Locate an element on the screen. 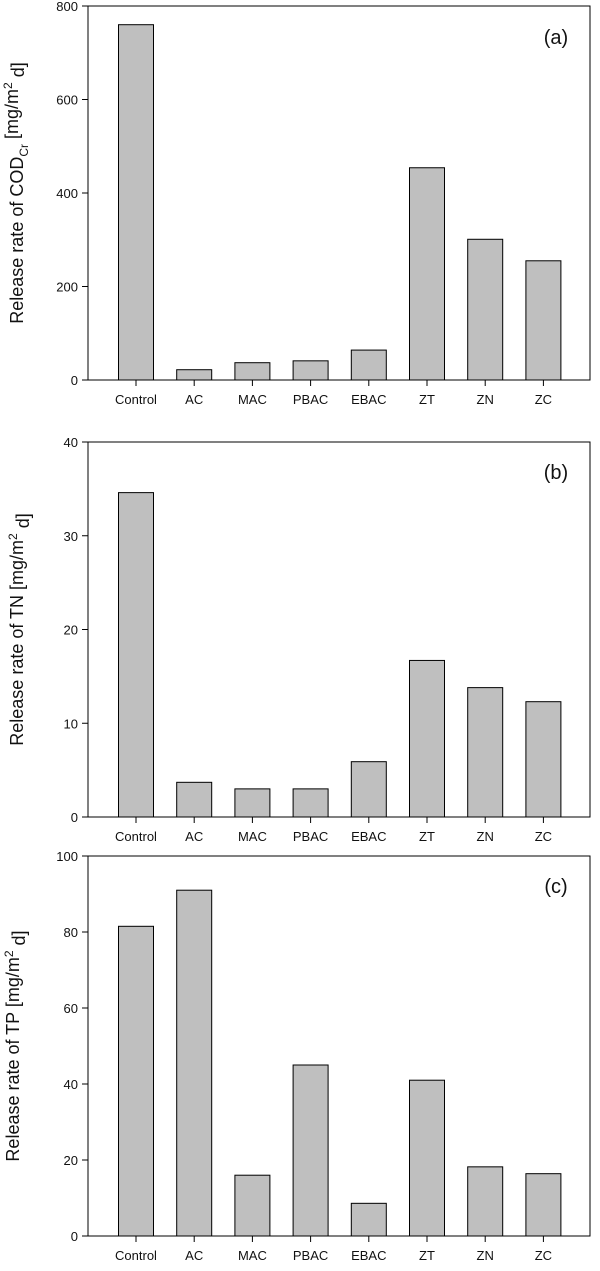  y-tick-label: 80 is located at coordinates (71, 932).